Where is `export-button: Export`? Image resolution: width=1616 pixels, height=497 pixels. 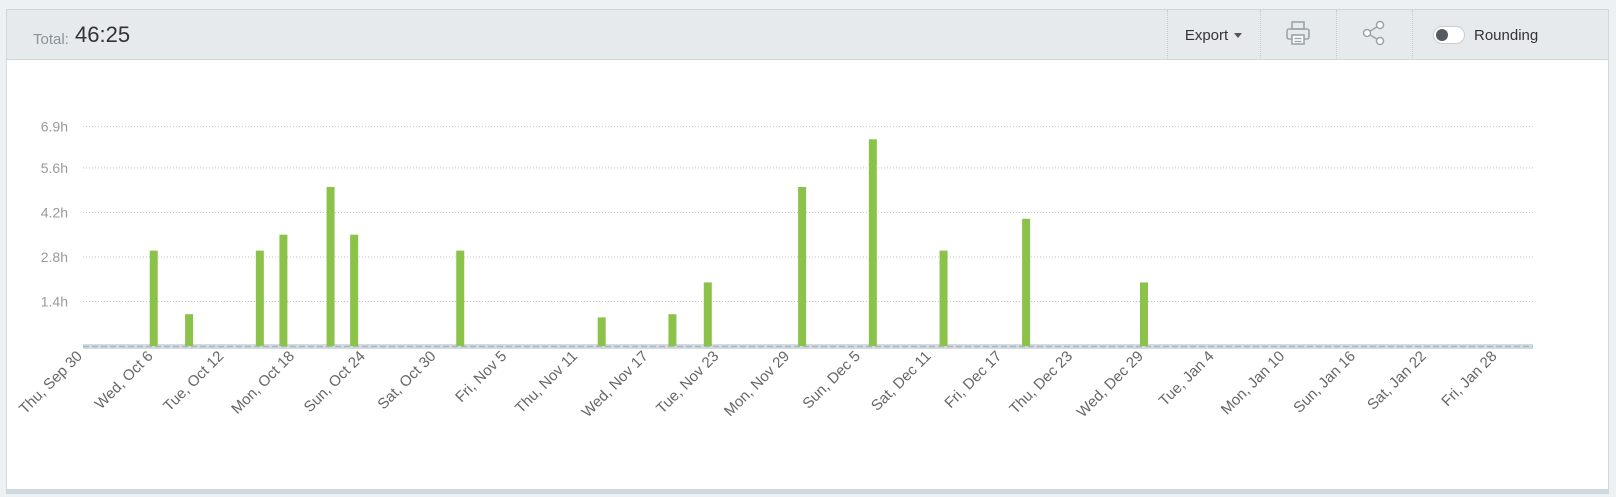
export-button: Export is located at coordinates (1213, 35).